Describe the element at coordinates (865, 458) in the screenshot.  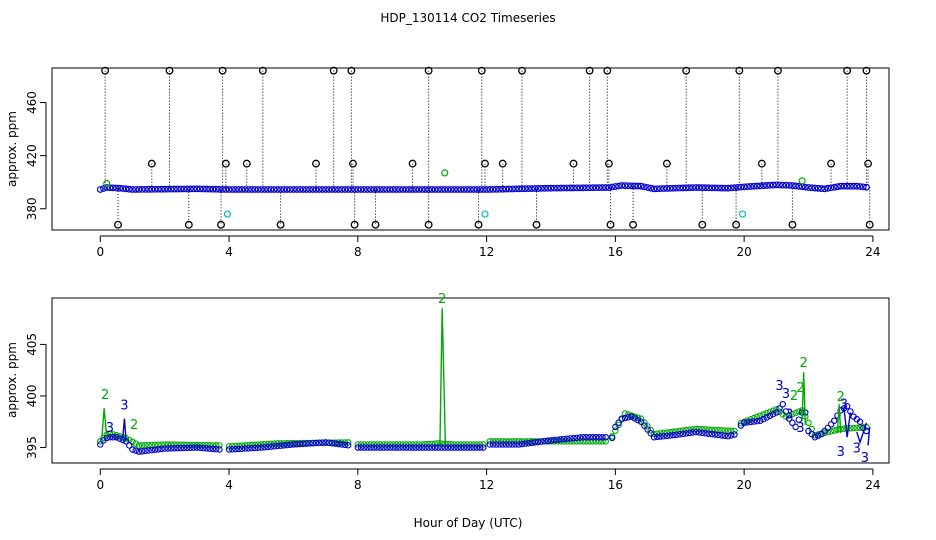
I see `bottom-series-label-blue: 3` at that location.